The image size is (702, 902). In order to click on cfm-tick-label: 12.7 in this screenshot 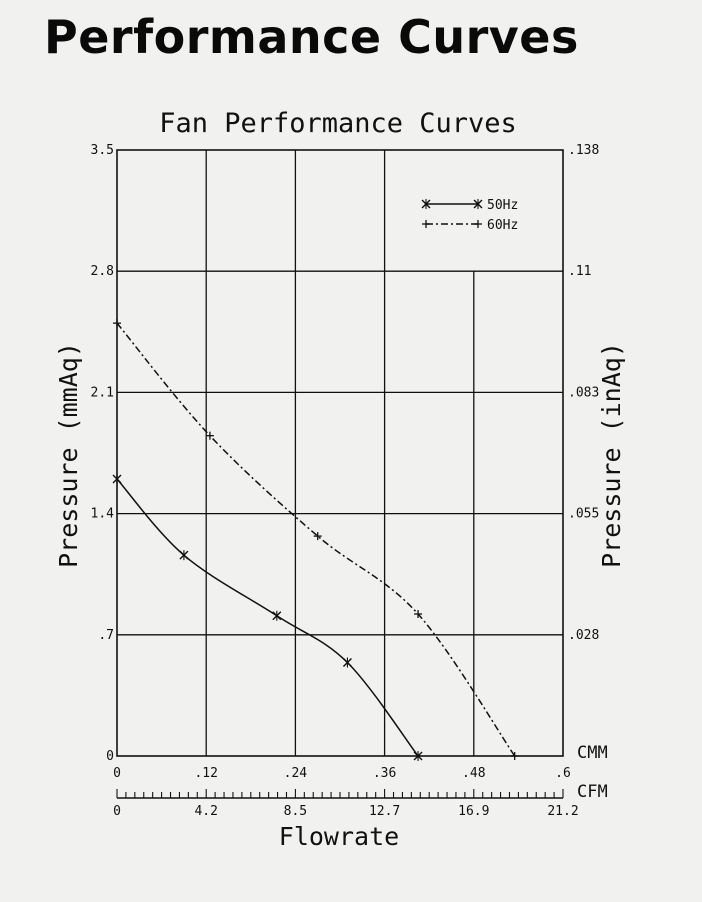, I will do `click(384, 811)`.